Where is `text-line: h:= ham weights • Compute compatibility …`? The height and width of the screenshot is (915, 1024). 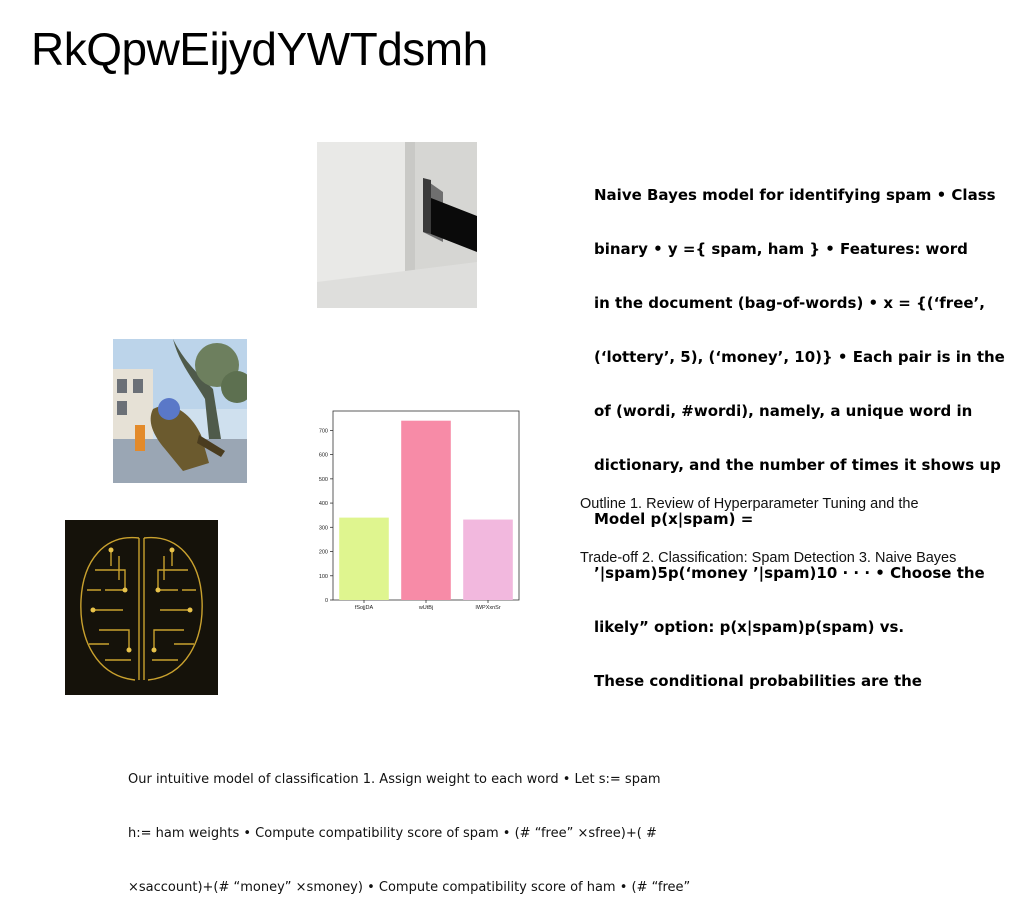
text-line: h:= ham weights • Compute compatibility … is located at coordinates (392, 833).